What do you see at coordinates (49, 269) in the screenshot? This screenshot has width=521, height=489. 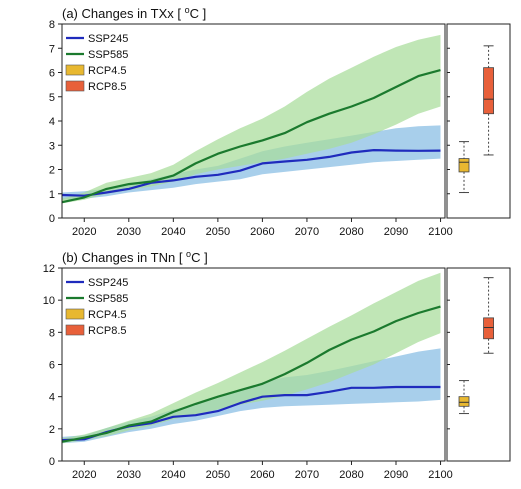 I see `y-tick-label: 12` at bounding box center [49, 269].